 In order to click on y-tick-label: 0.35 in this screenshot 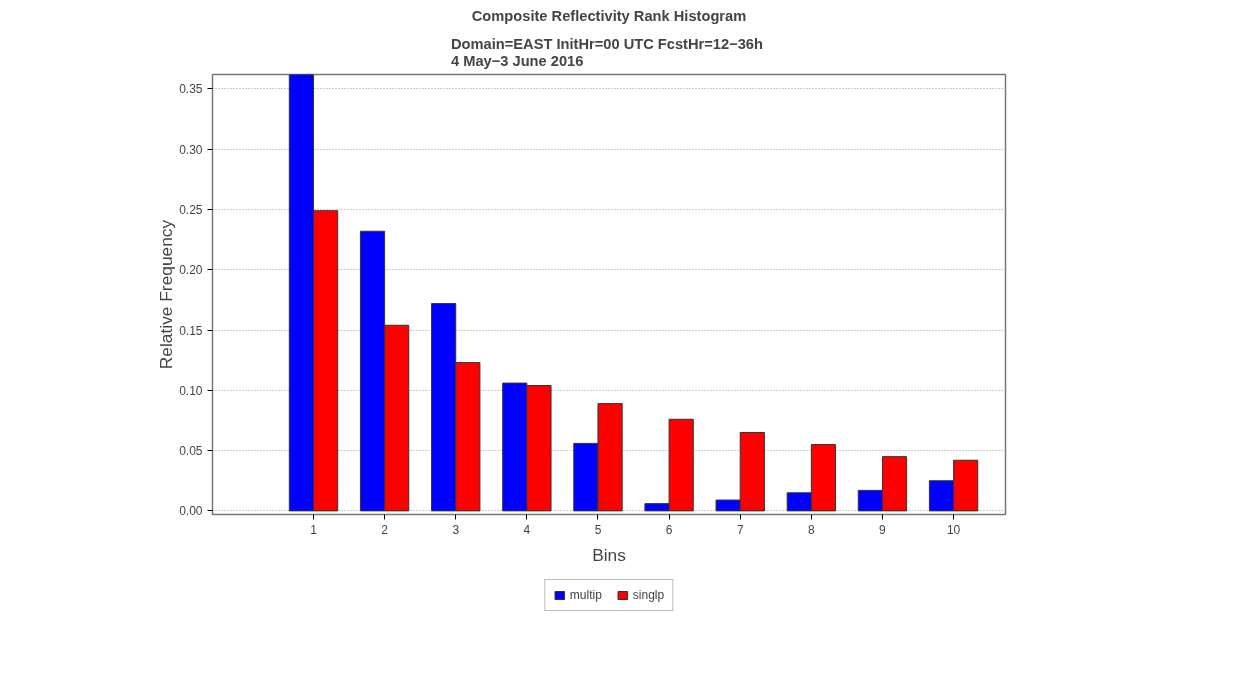, I will do `click(191, 89)`.